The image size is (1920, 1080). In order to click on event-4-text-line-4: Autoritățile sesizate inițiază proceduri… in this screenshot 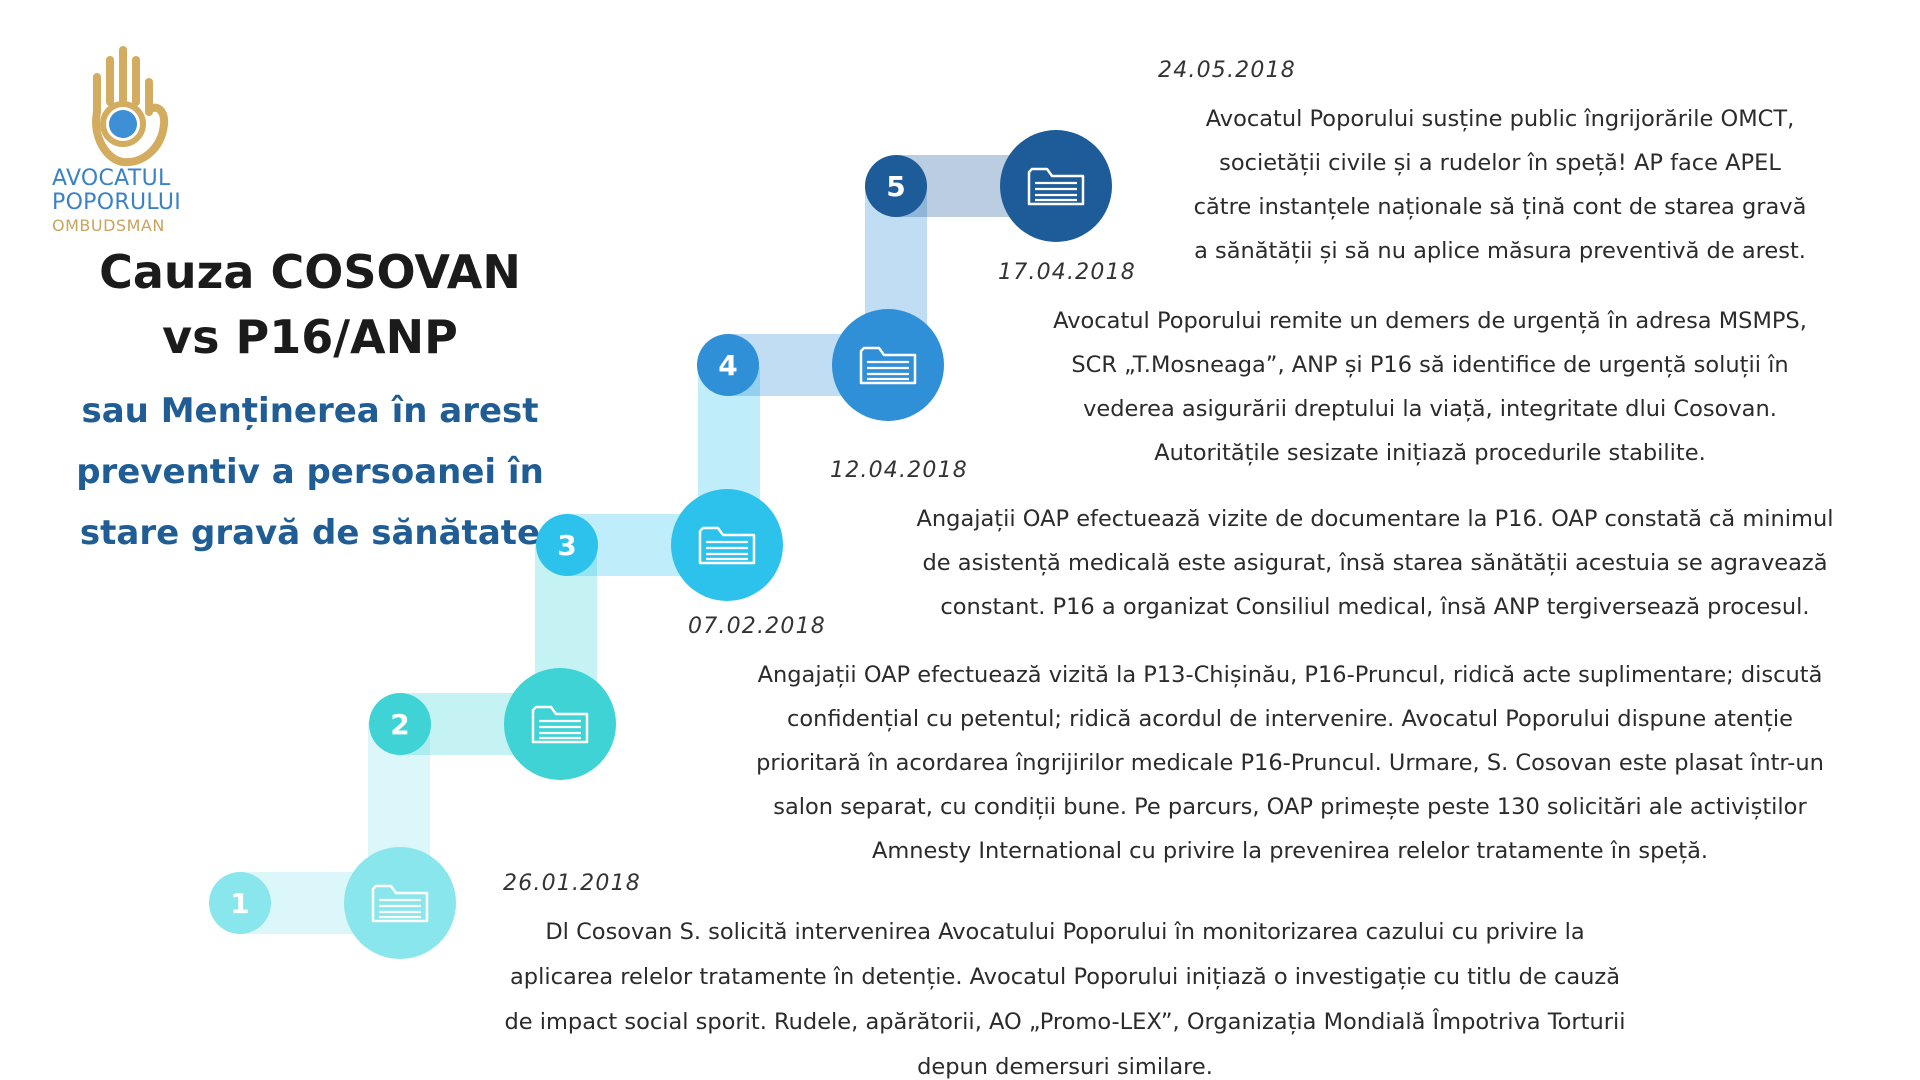, I will do `click(1430, 453)`.